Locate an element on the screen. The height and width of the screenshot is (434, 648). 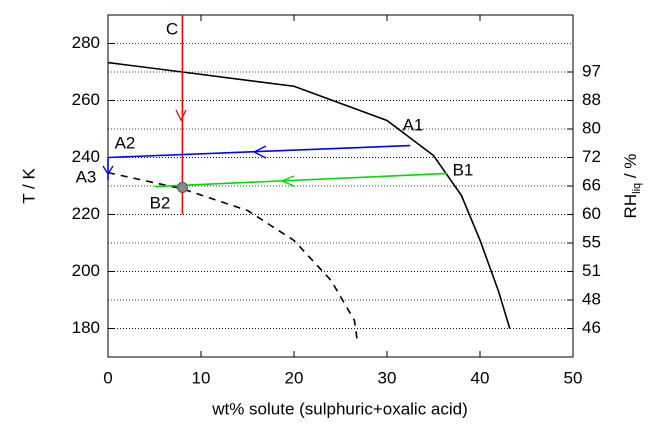
y2-label-main: RH is located at coordinates (630, 206).